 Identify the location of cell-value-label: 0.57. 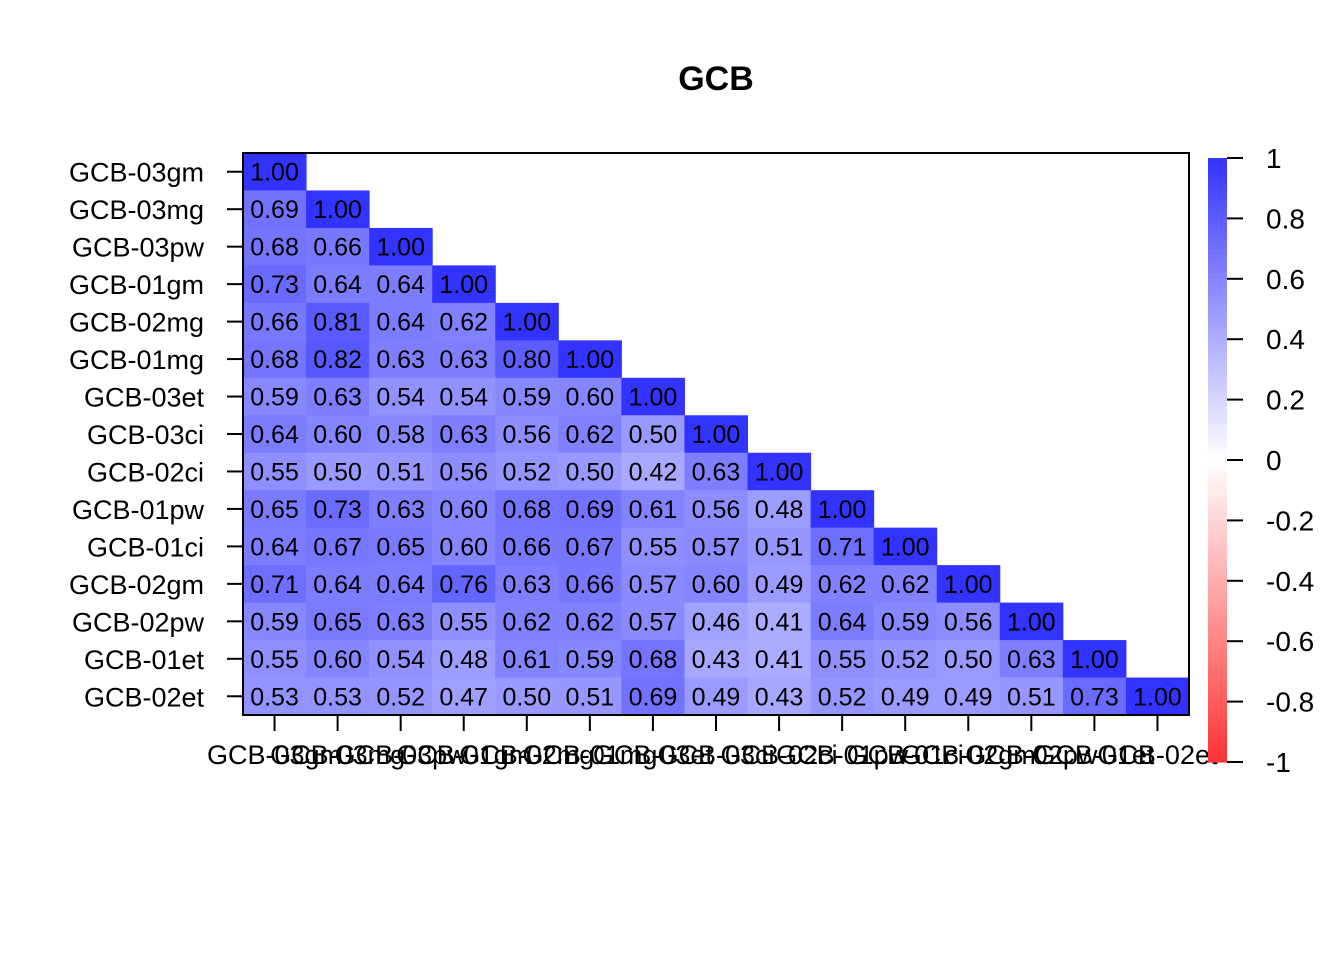
(653, 622).